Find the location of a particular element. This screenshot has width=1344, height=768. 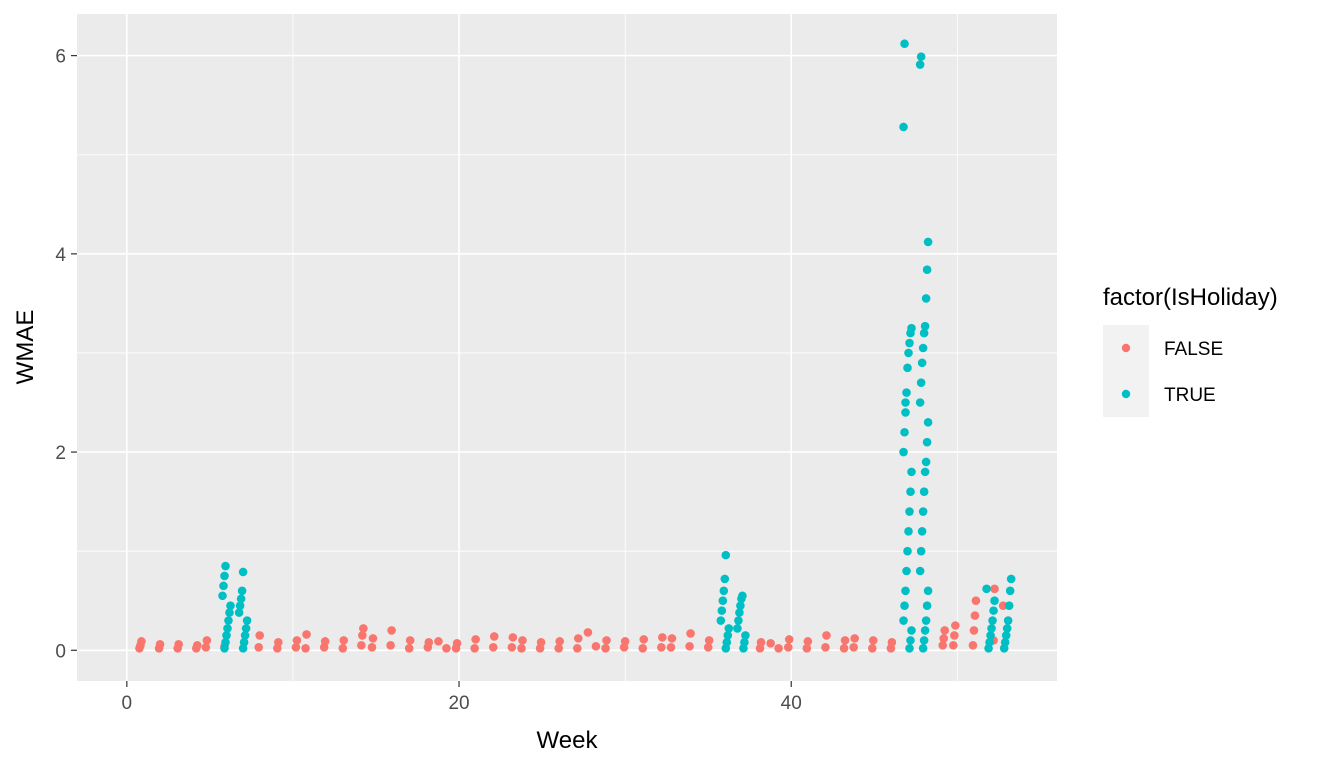

legend: factor(IsHoliday) FALSE TRUE is located at coordinates (1190, 350).